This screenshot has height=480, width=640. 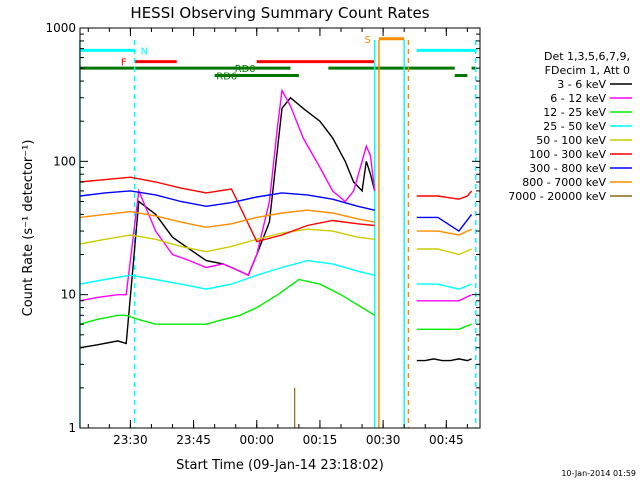 I want to click on footer-date: 10-Jan-2014 01:59, so click(x=598, y=473).